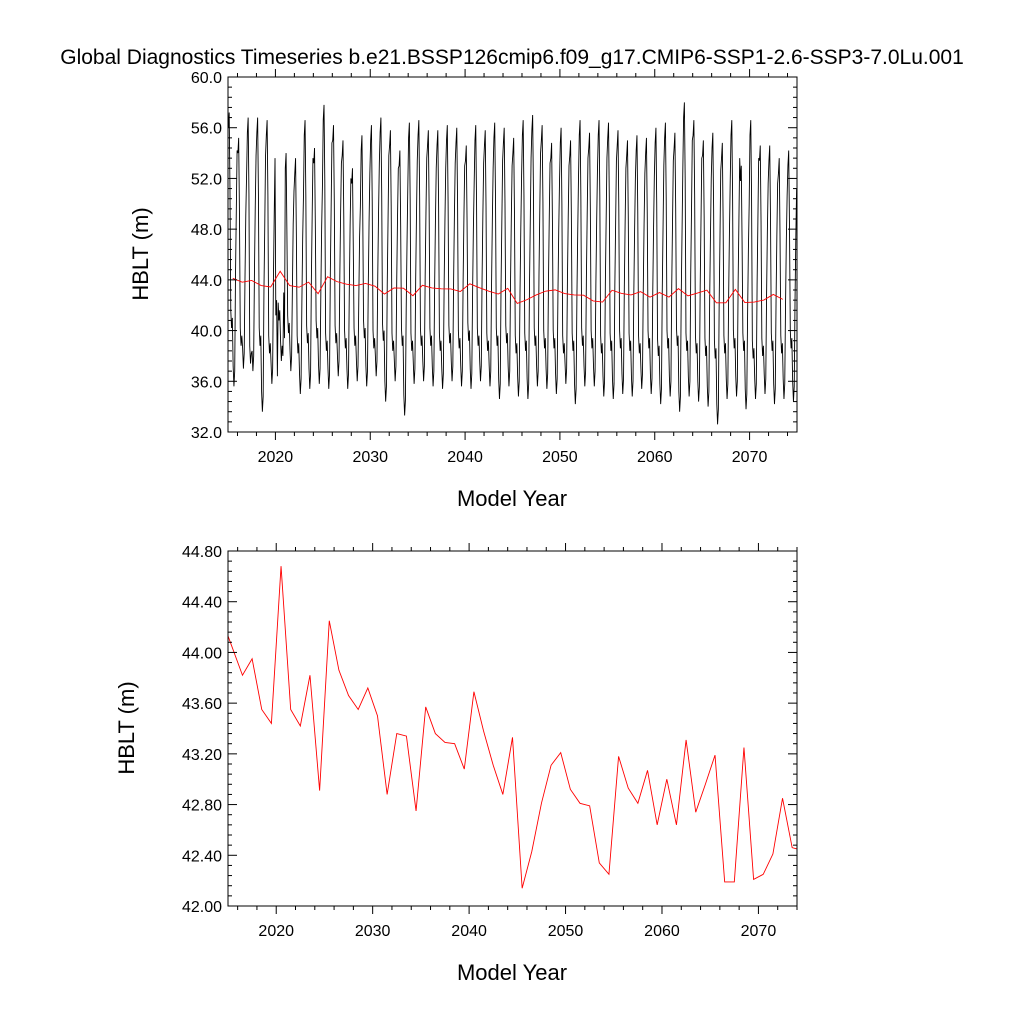 This screenshot has width=1024, height=1024. What do you see at coordinates (750, 457) in the screenshot?
I see `top-xtick-label: 2070` at bounding box center [750, 457].